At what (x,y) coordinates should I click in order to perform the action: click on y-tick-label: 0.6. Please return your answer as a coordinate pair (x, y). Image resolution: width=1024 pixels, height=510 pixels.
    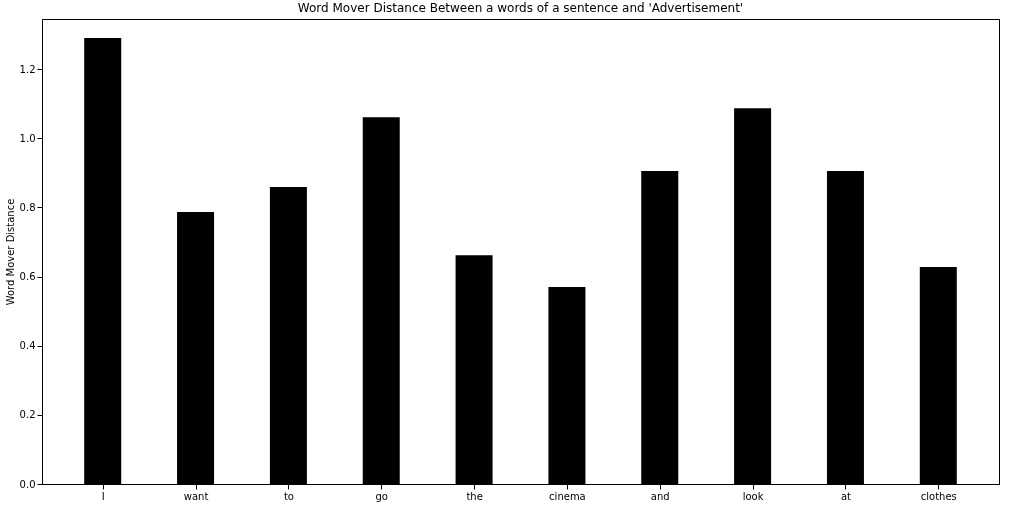
    Looking at the image, I should click on (27, 277).